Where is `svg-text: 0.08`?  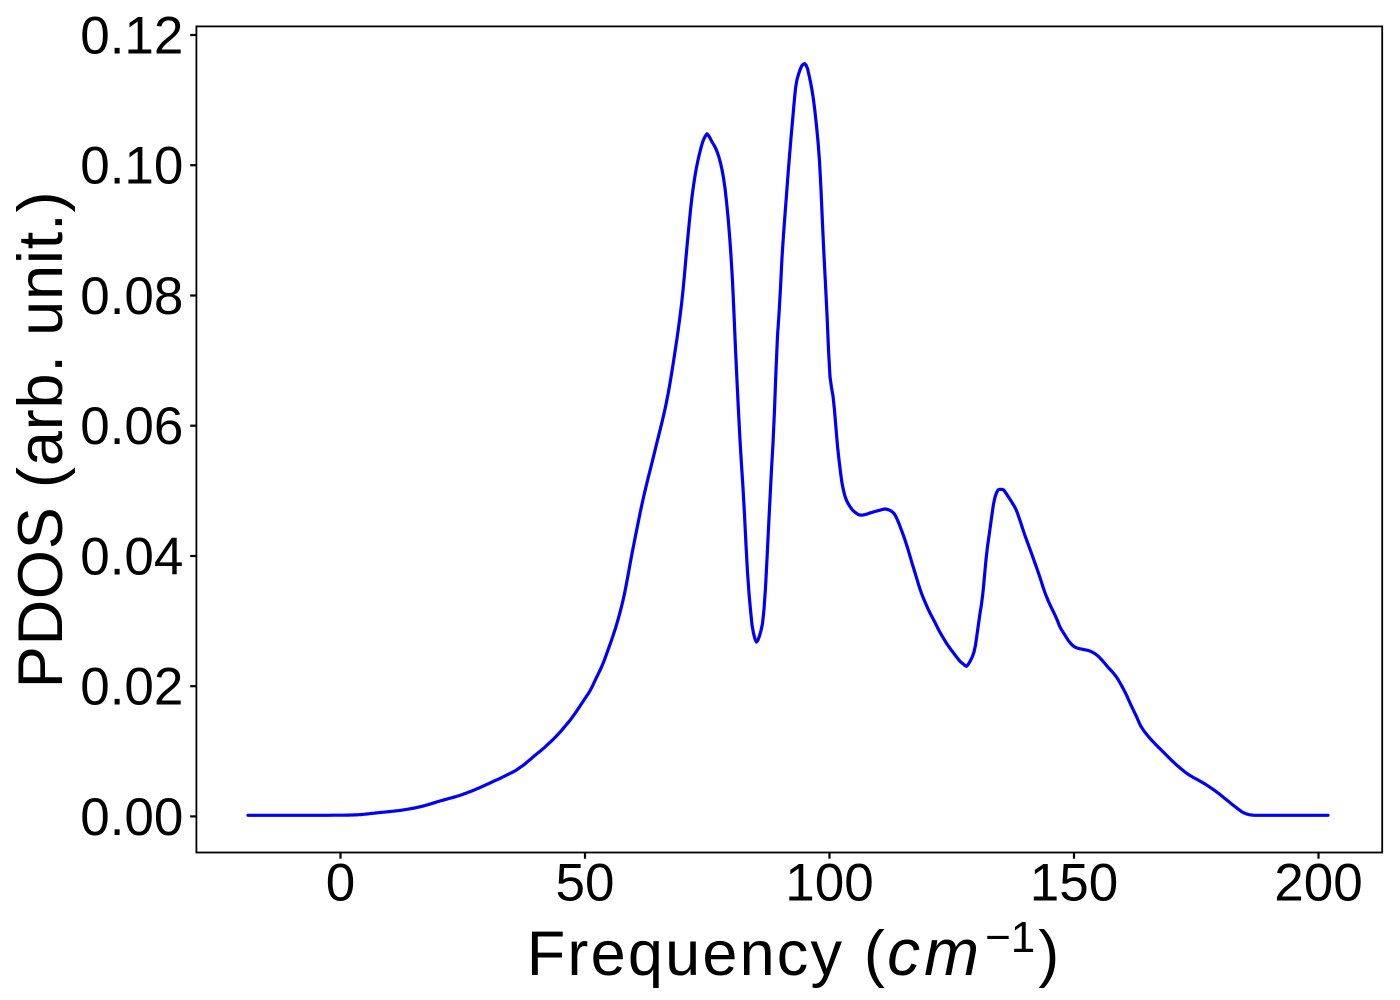
svg-text: 0.08 is located at coordinates (131, 296).